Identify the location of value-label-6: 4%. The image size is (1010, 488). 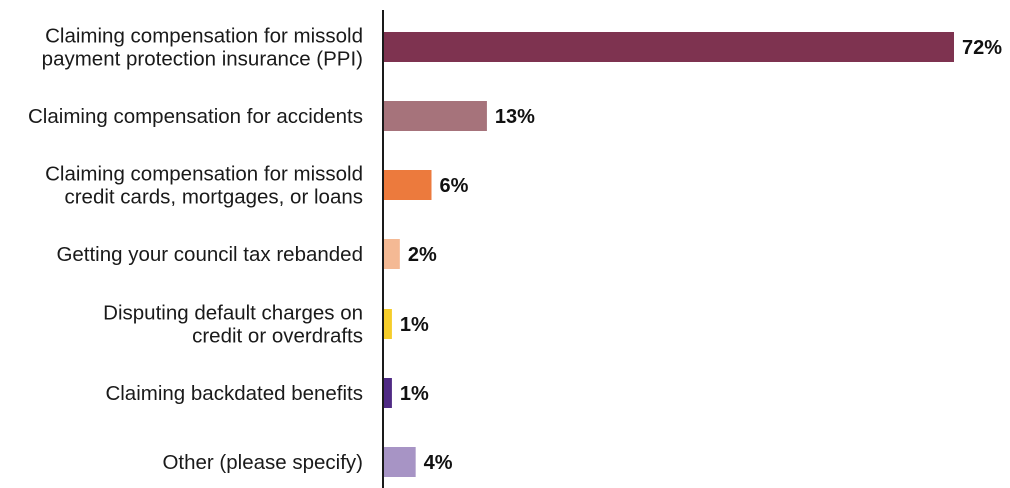
(438, 463).